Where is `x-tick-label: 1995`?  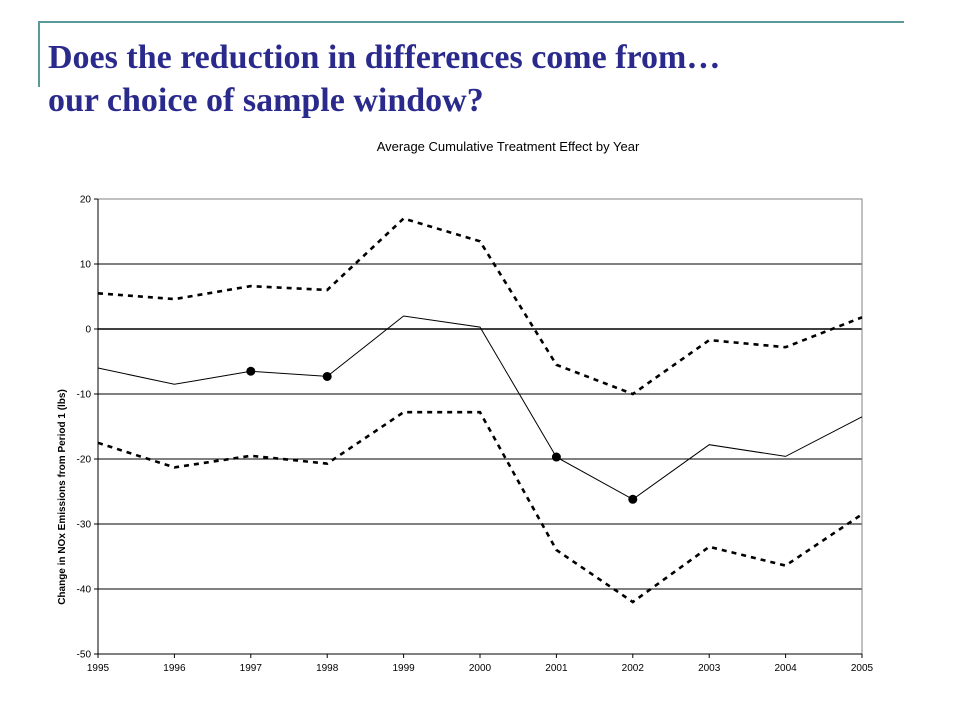 x-tick-label: 1995 is located at coordinates (98, 668).